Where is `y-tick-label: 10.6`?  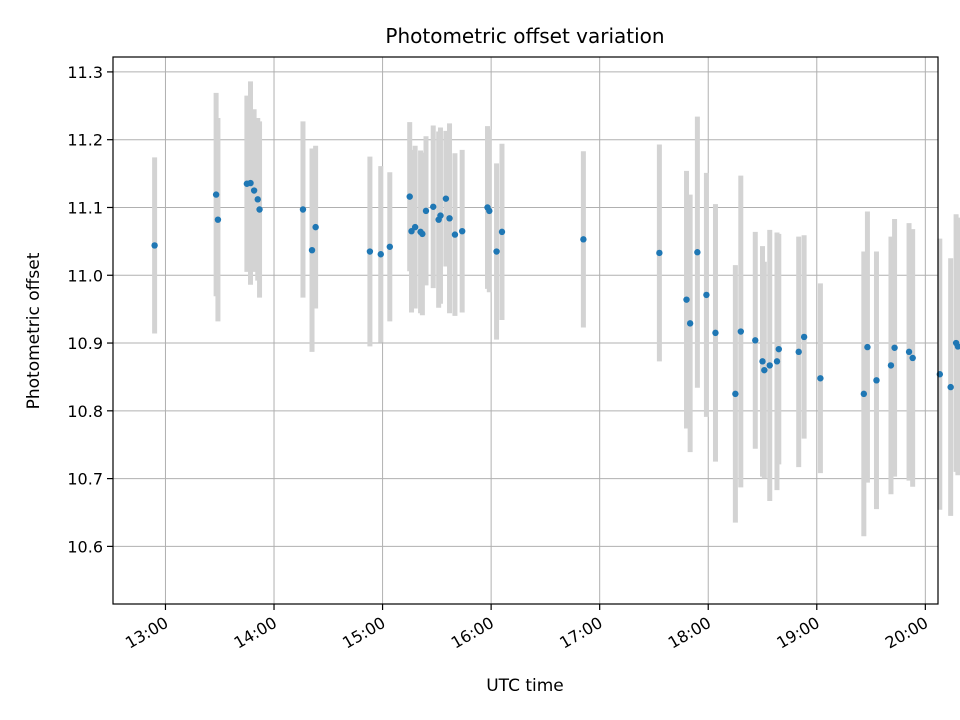
y-tick-label: 10.6 is located at coordinates (85, 546).